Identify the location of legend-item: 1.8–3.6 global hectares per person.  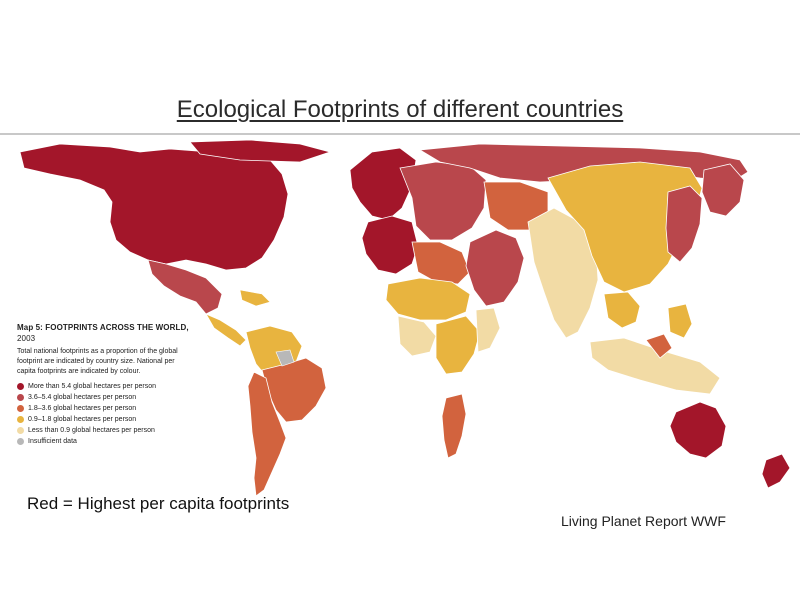
(106, 408).